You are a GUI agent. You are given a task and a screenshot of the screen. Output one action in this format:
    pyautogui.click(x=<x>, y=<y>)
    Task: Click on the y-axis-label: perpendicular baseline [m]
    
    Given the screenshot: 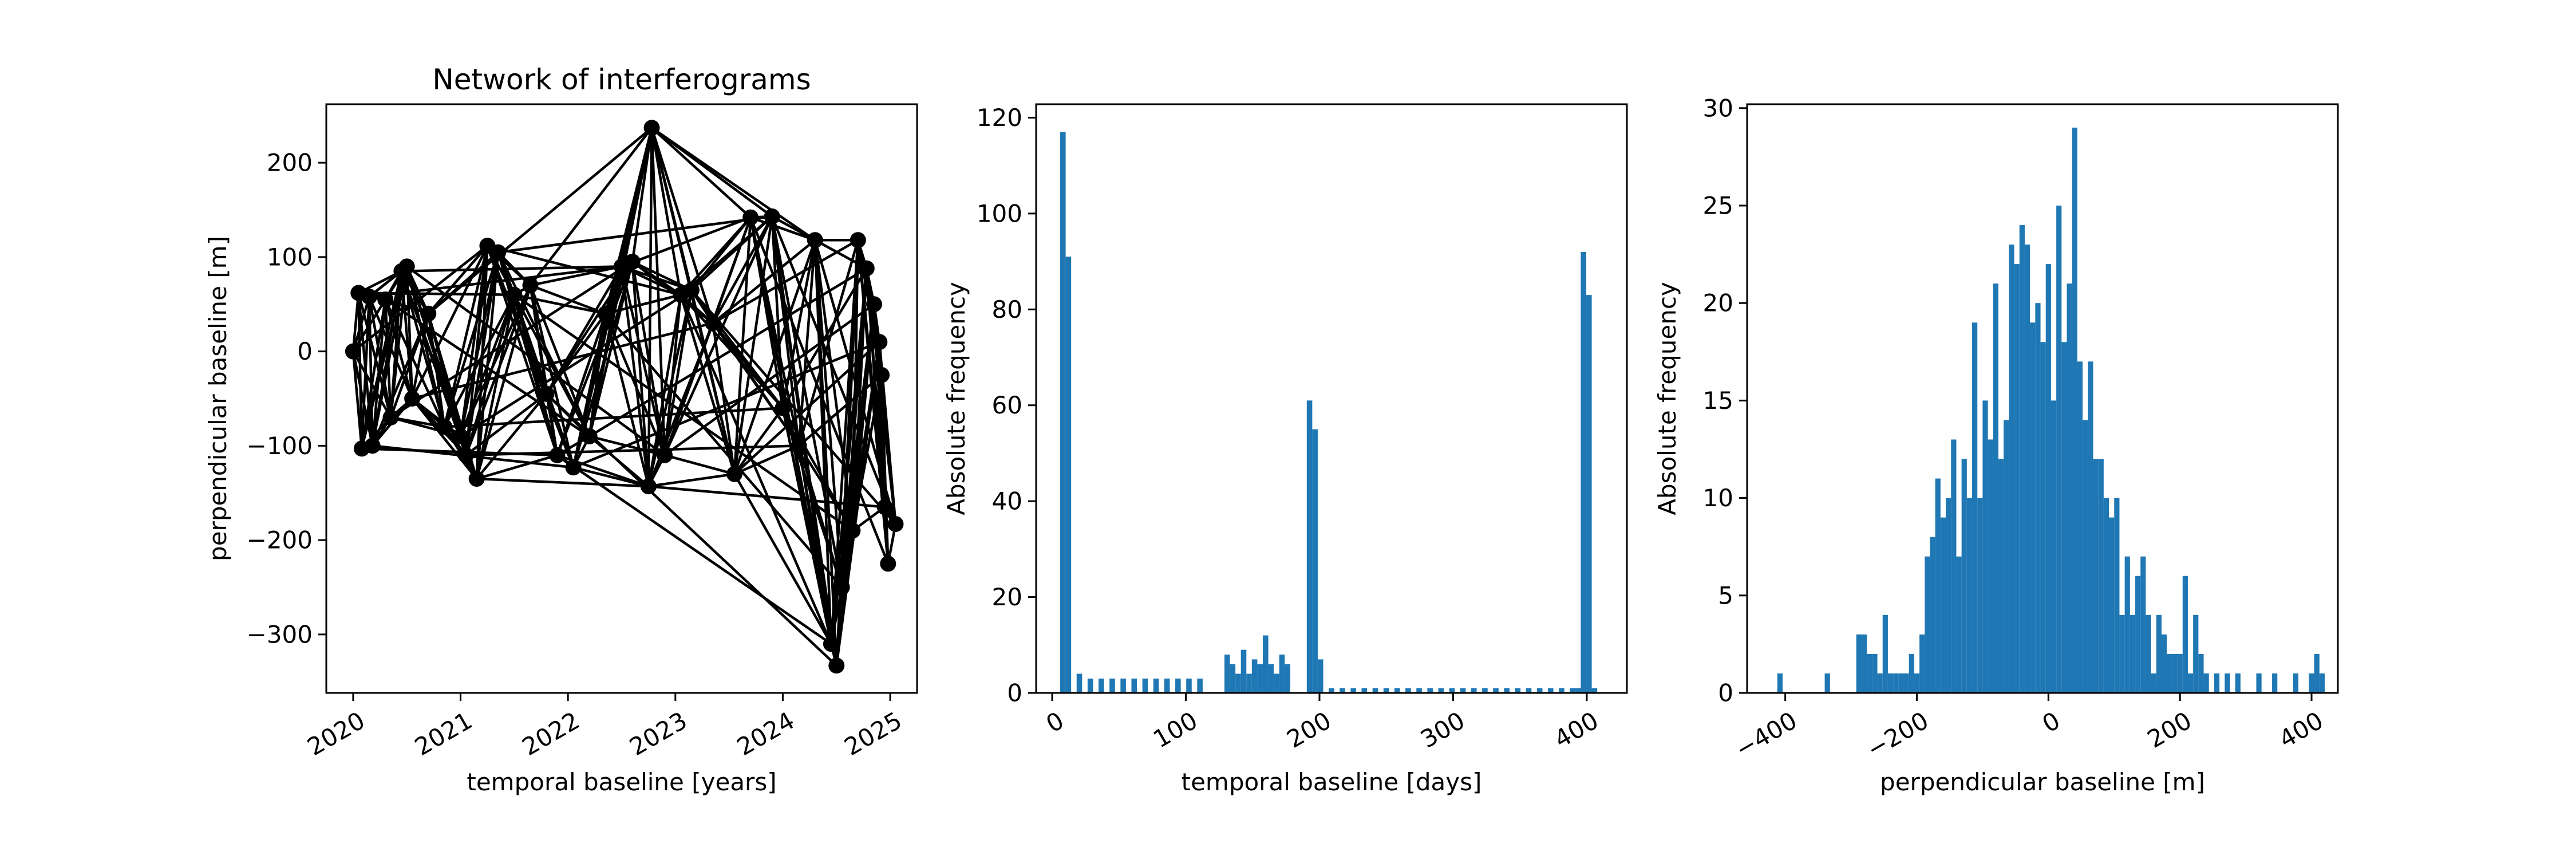 What is the action you would take?
    pyautogui.click(x=218, y=398)
    